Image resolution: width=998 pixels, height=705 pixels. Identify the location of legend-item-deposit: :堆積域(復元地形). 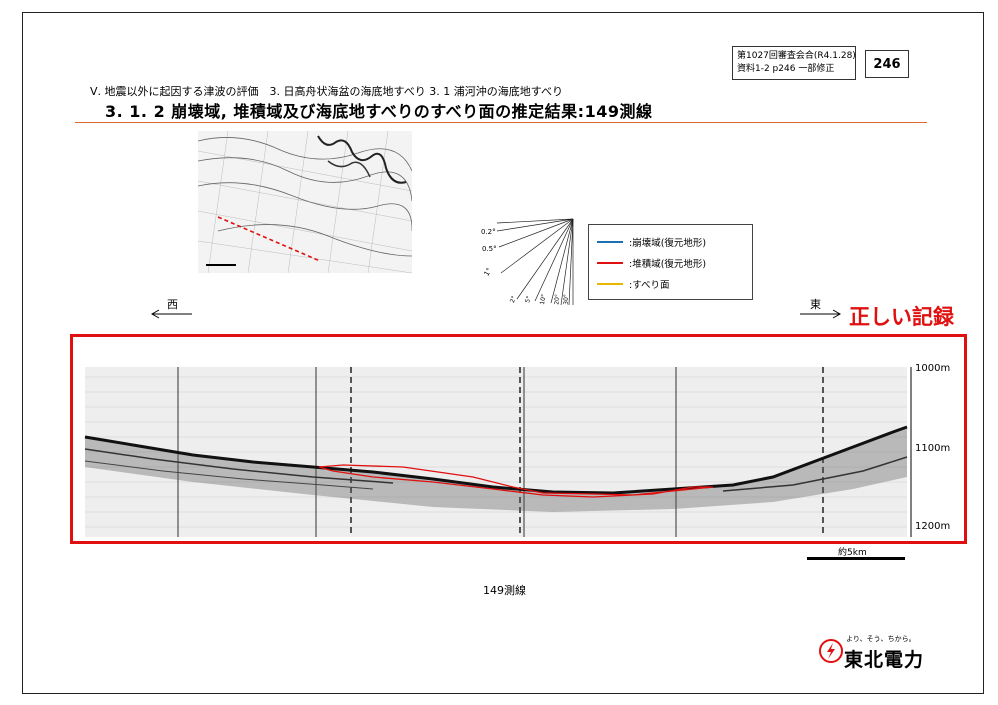
(670, 262).